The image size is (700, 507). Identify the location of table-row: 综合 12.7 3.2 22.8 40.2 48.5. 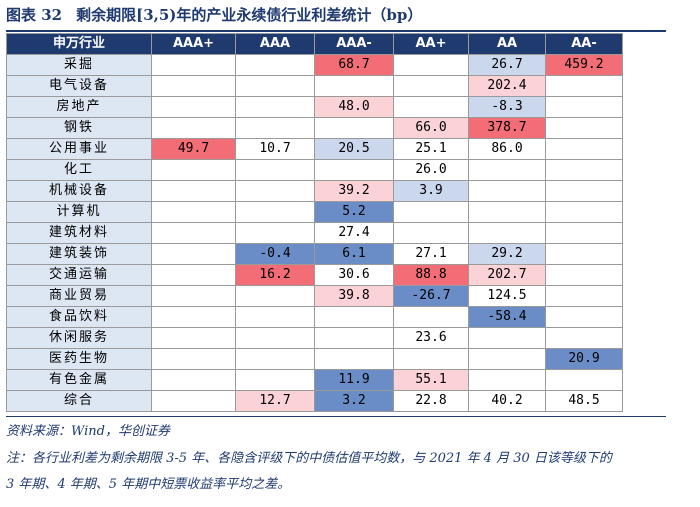
(314, 401).